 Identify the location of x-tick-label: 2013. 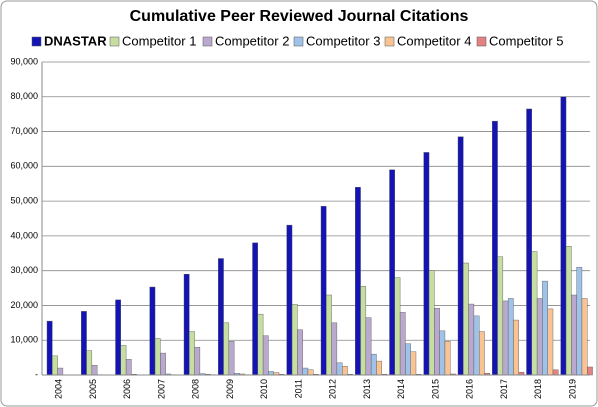
(367, 389).